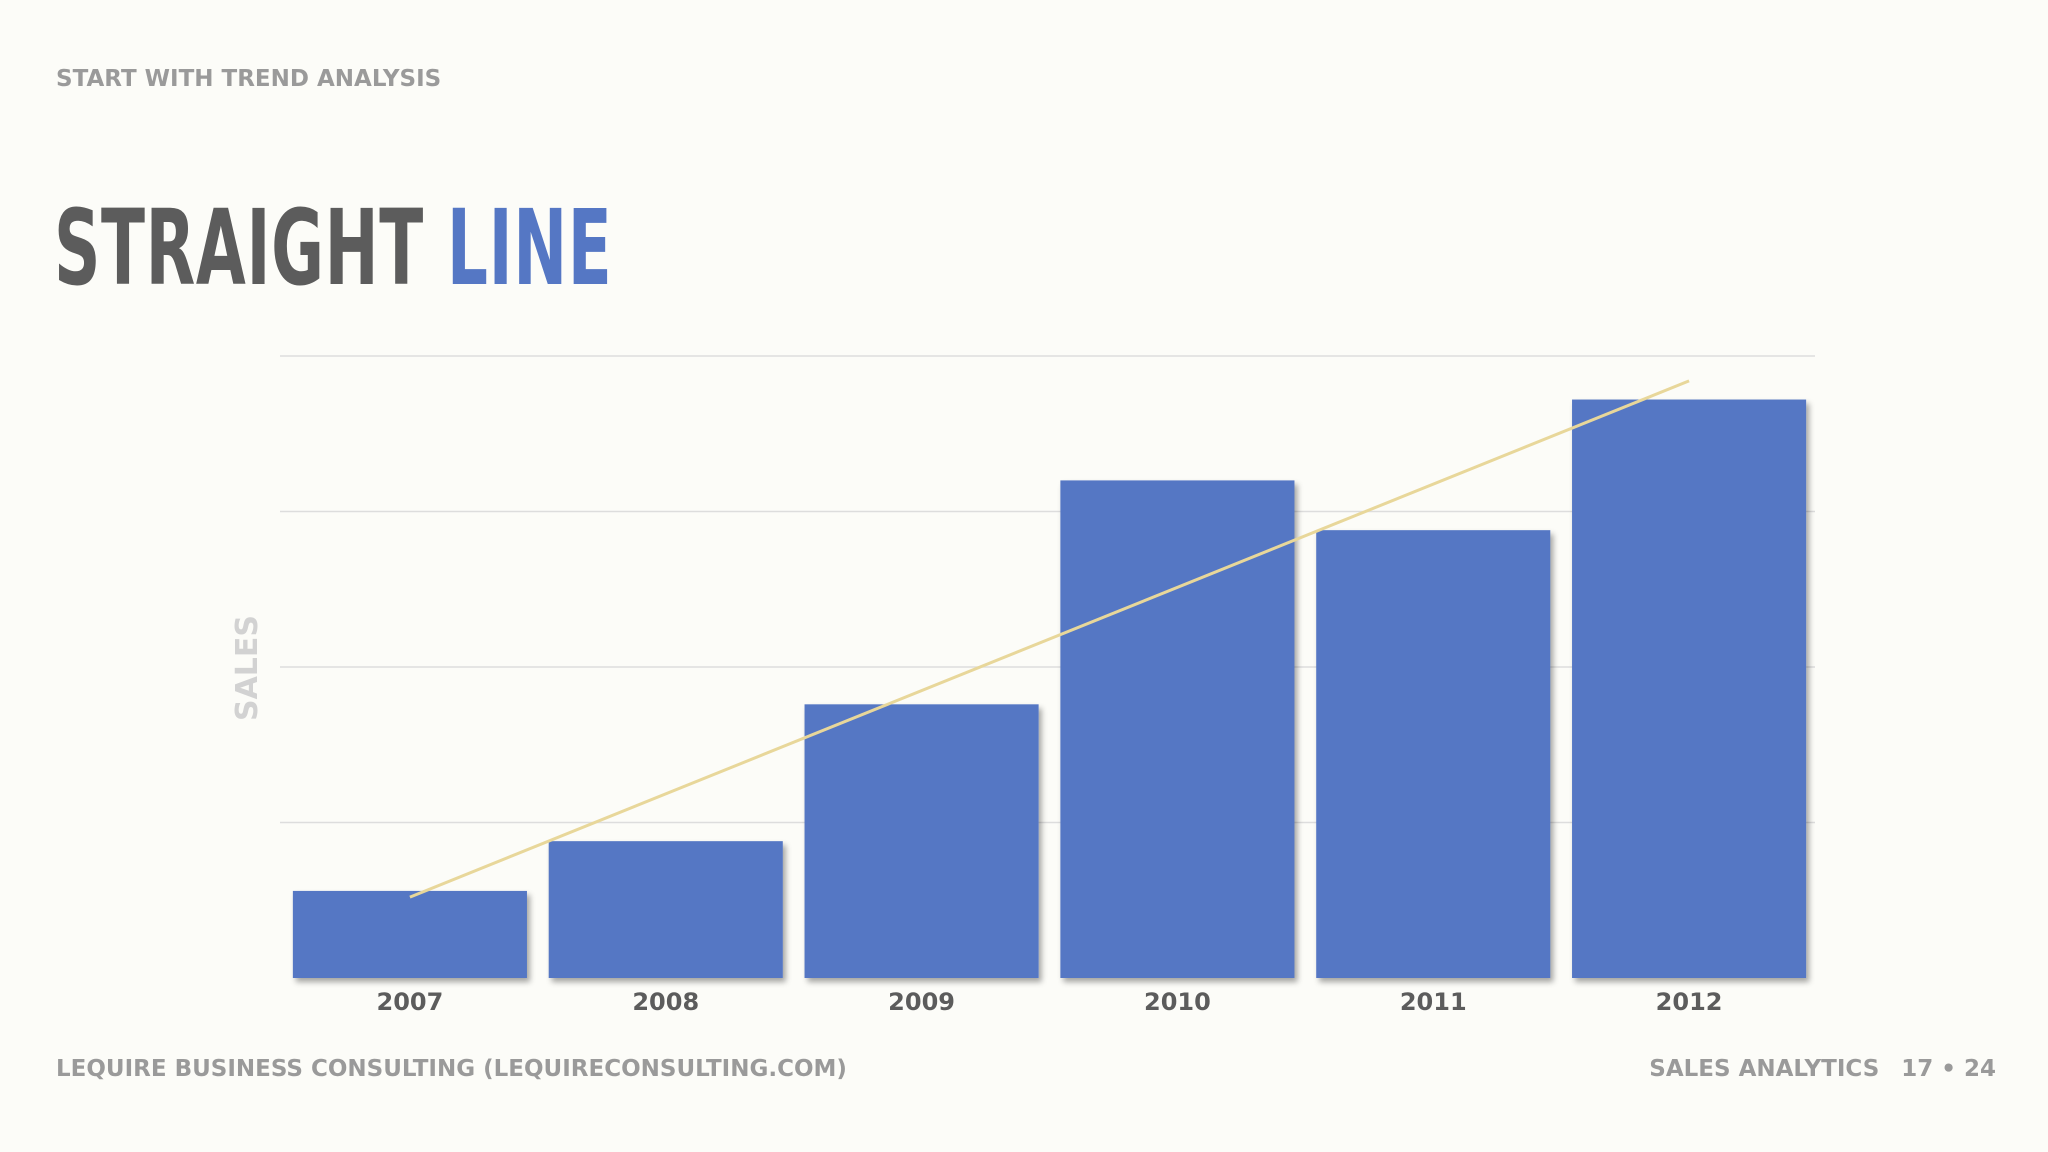 The image size is (2048, 1152). I want to click on page-total: 24, so click(1979, 1069).